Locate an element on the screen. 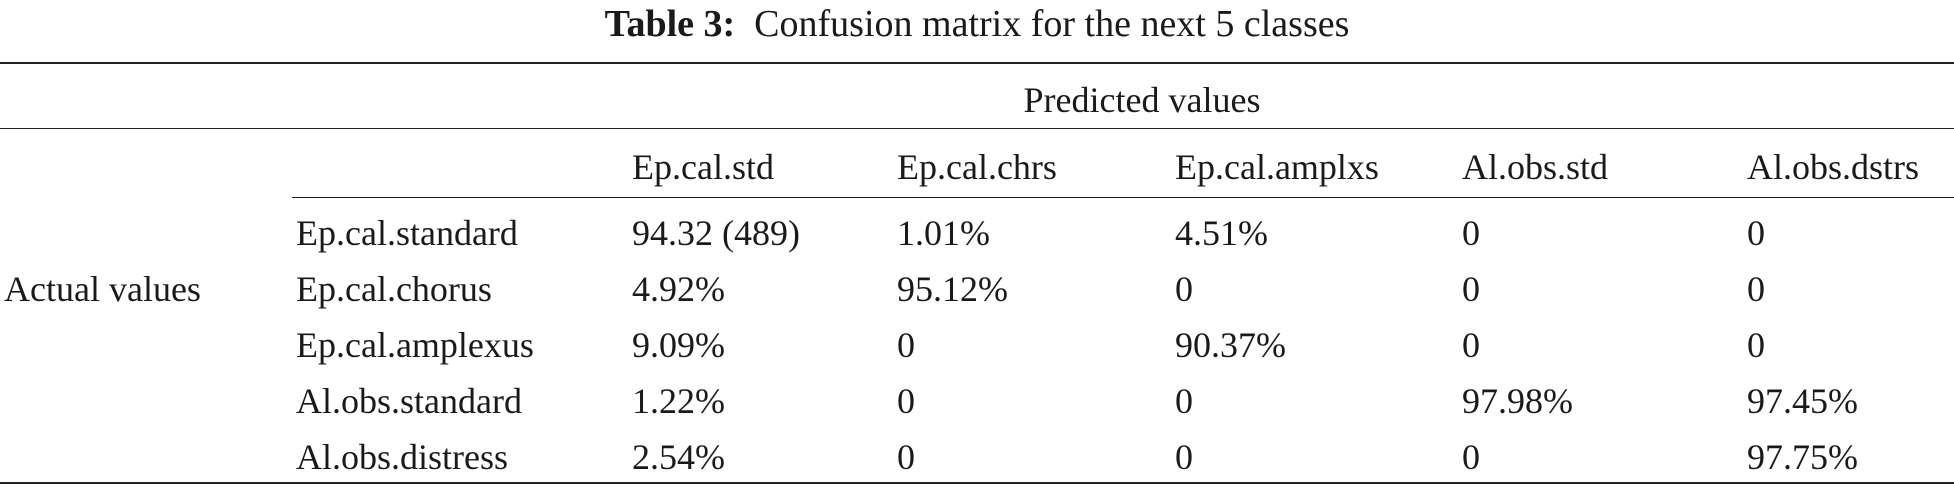 The height and width of the screenshot is (487, 1954). table-cell: 95.12% is located at coordinates (952, 289).